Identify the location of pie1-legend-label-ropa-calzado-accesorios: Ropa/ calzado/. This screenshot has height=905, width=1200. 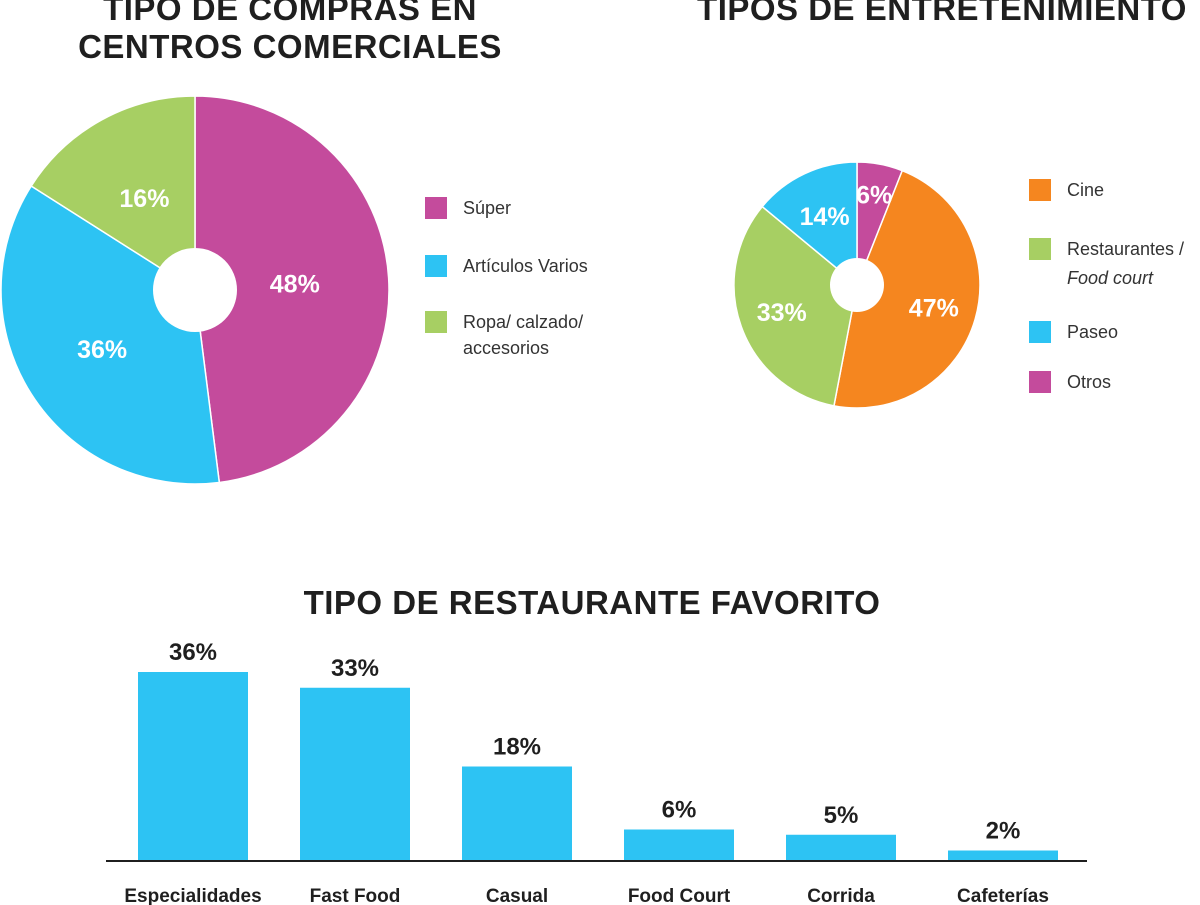
(523, 322).